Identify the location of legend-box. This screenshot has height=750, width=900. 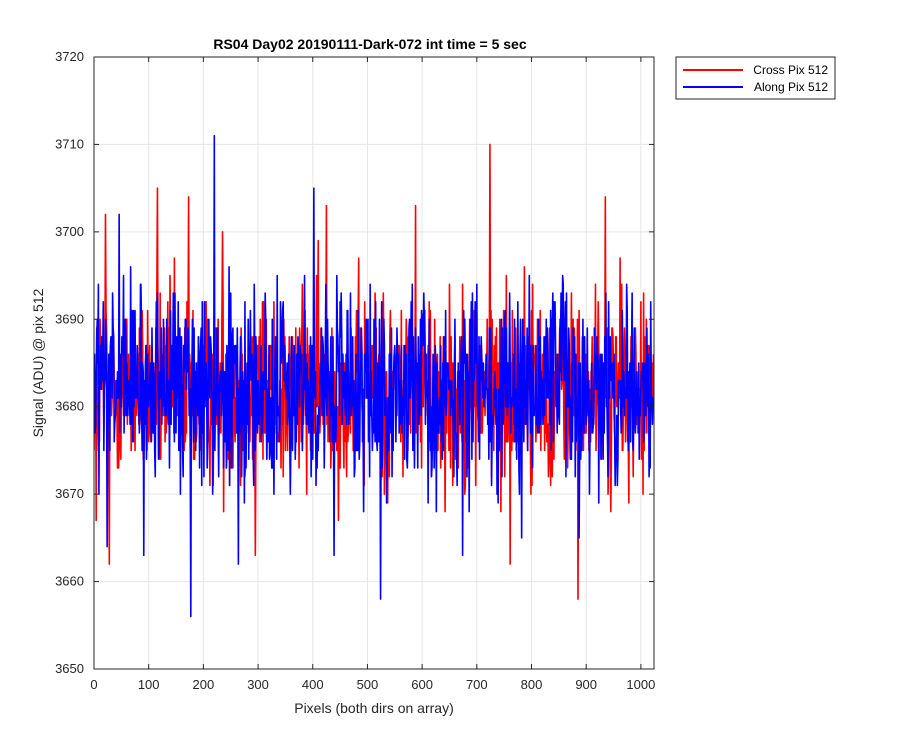
(755, 78).